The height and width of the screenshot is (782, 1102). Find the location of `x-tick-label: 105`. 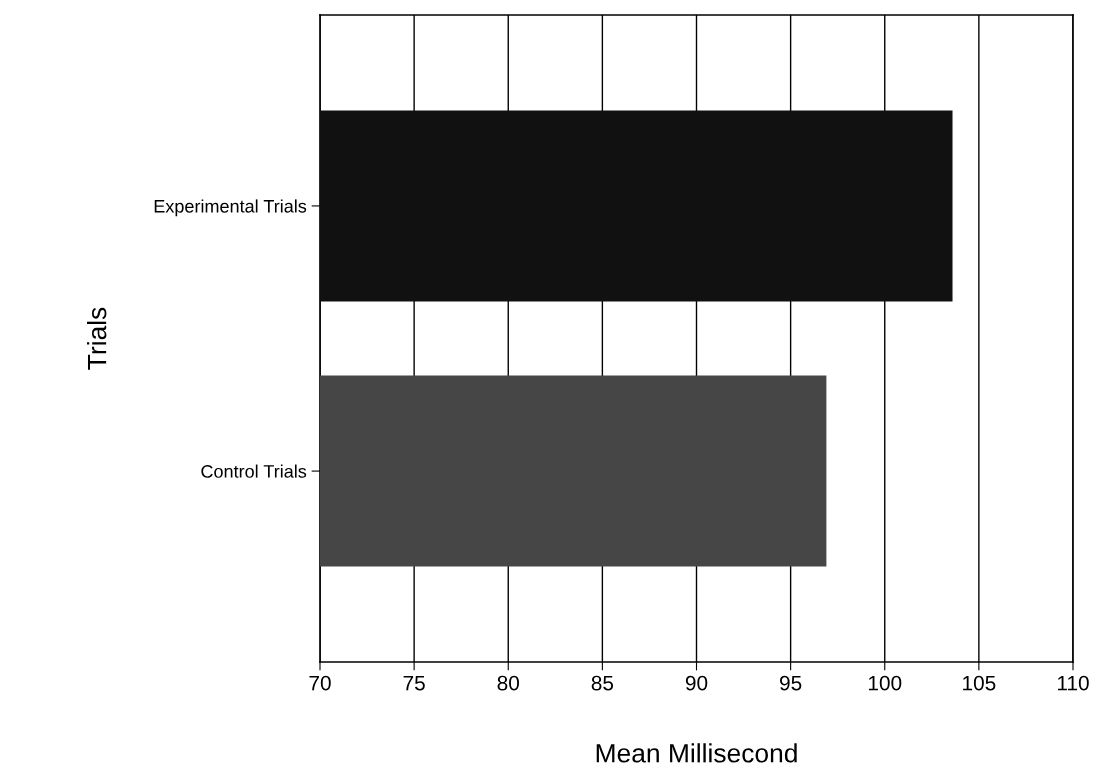

x-tick-label: 105 is located at coordinates (979, 683).